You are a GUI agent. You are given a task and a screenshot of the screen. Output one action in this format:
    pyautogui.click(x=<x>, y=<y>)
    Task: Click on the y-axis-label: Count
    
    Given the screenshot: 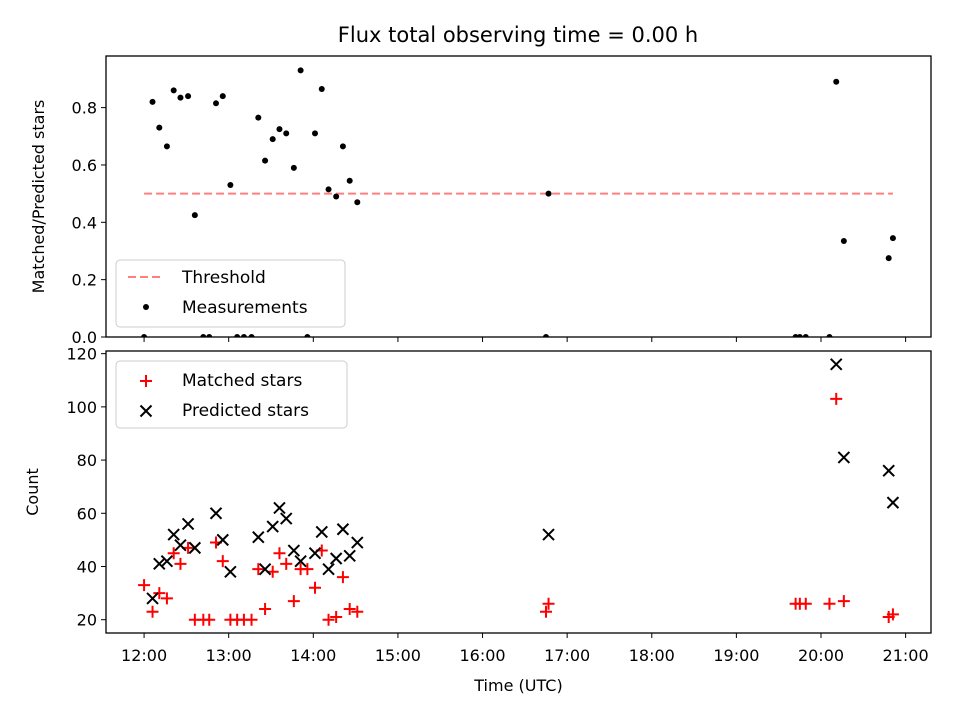 What is the action you would take?
    pyautogui.click(x=32, y=492)
    